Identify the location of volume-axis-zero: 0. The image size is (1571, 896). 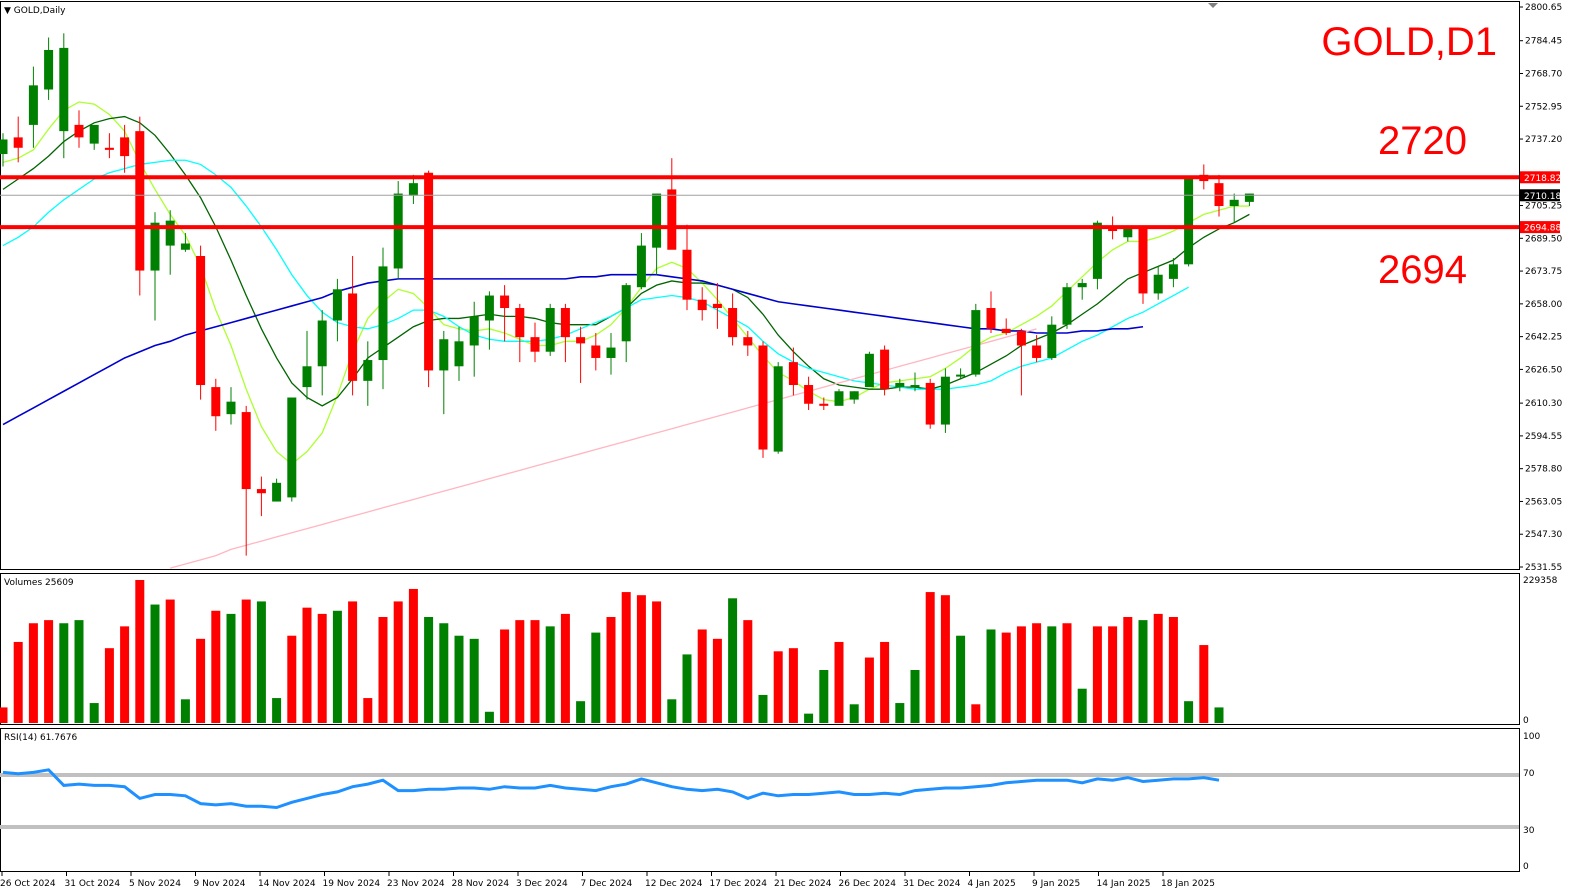
(1526, 721).